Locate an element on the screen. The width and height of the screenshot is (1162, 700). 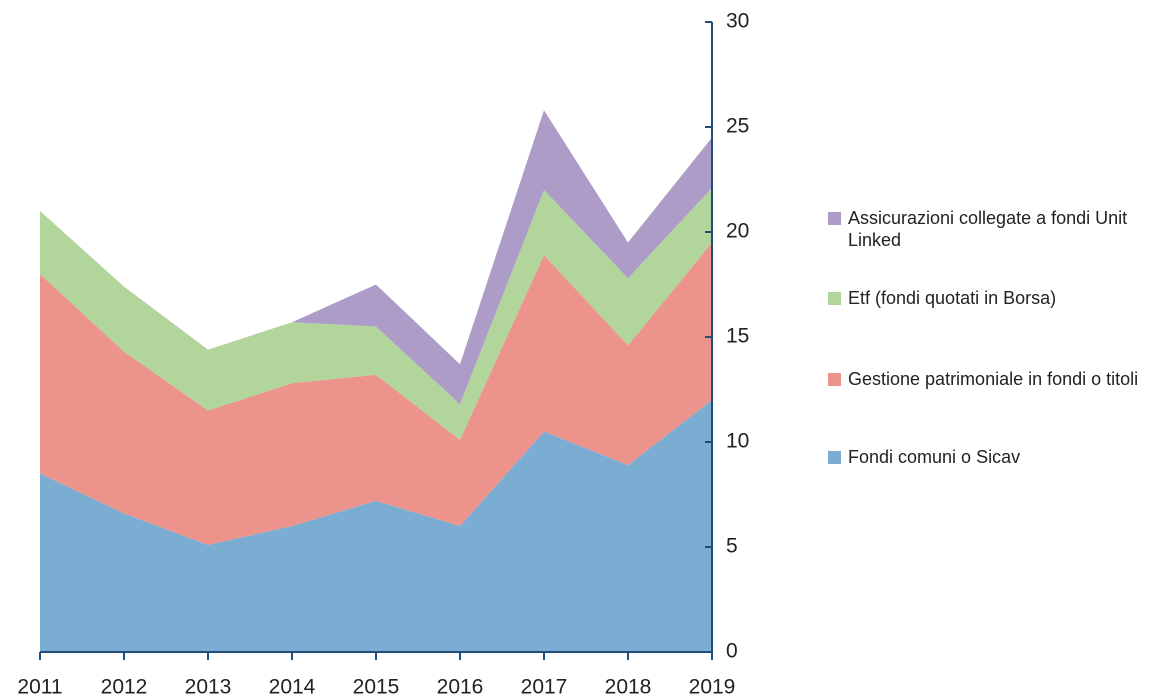
x-tick-label: 2017 is located at coordinates (544, 687).